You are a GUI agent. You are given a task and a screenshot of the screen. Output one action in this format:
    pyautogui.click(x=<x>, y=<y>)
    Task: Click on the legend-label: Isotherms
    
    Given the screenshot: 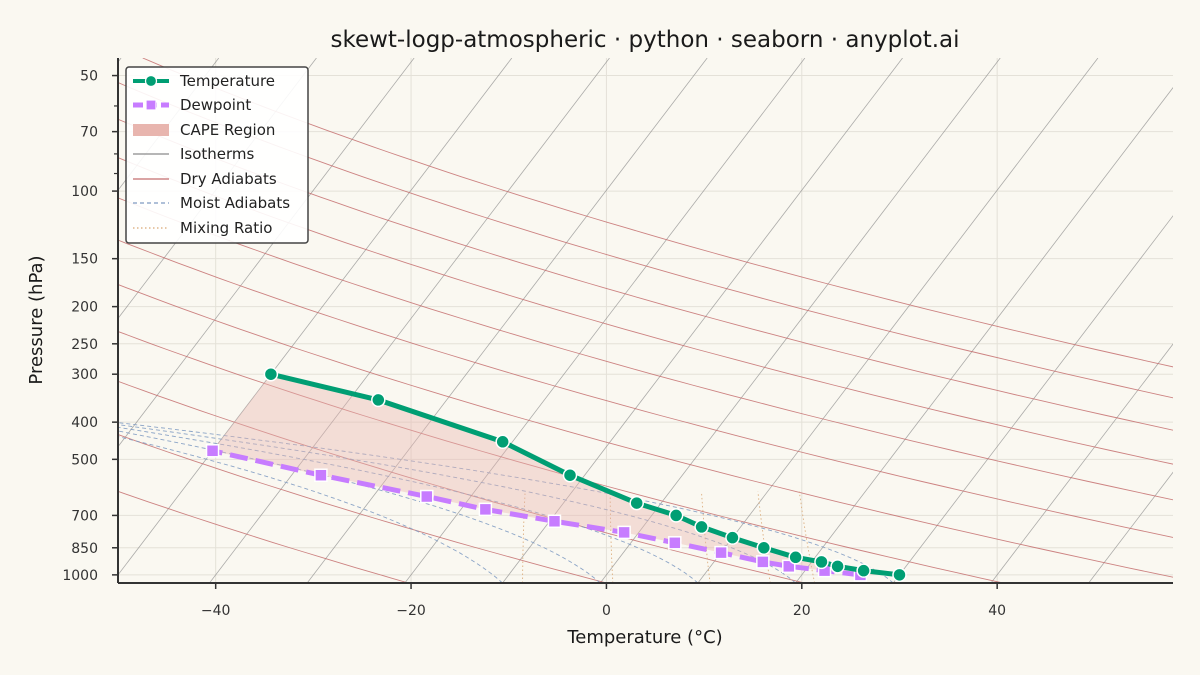 What is the action you would take?
    pyautogui.click(x=217, y=154)
    